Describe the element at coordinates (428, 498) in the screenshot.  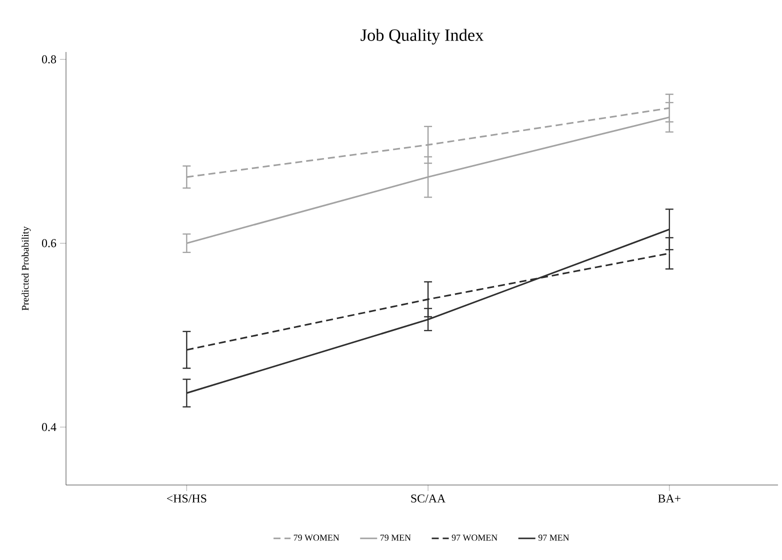
I see `x-tick-label: SC/AA` at that location.